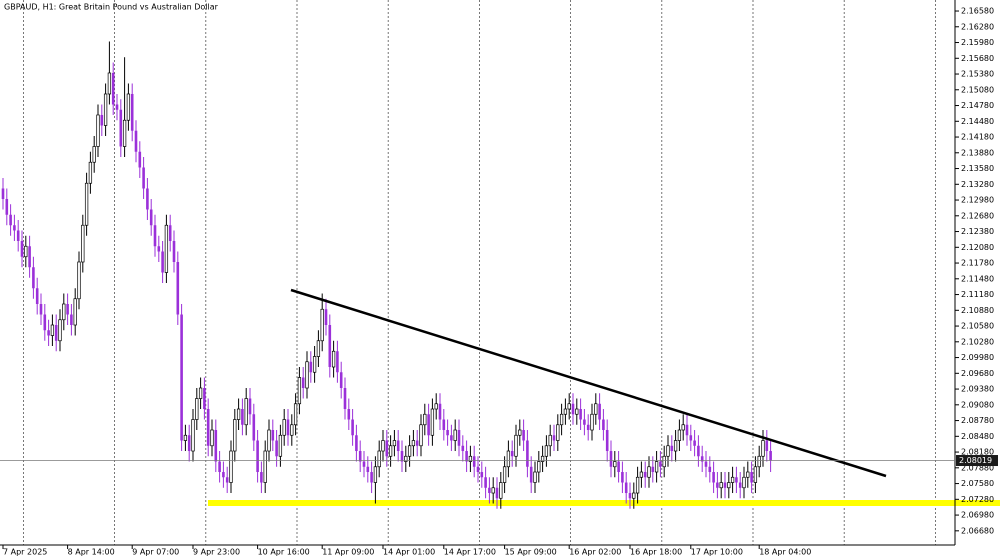  I want to click on x-tick-label: 9 Apr 07:00, so click(155, 552).